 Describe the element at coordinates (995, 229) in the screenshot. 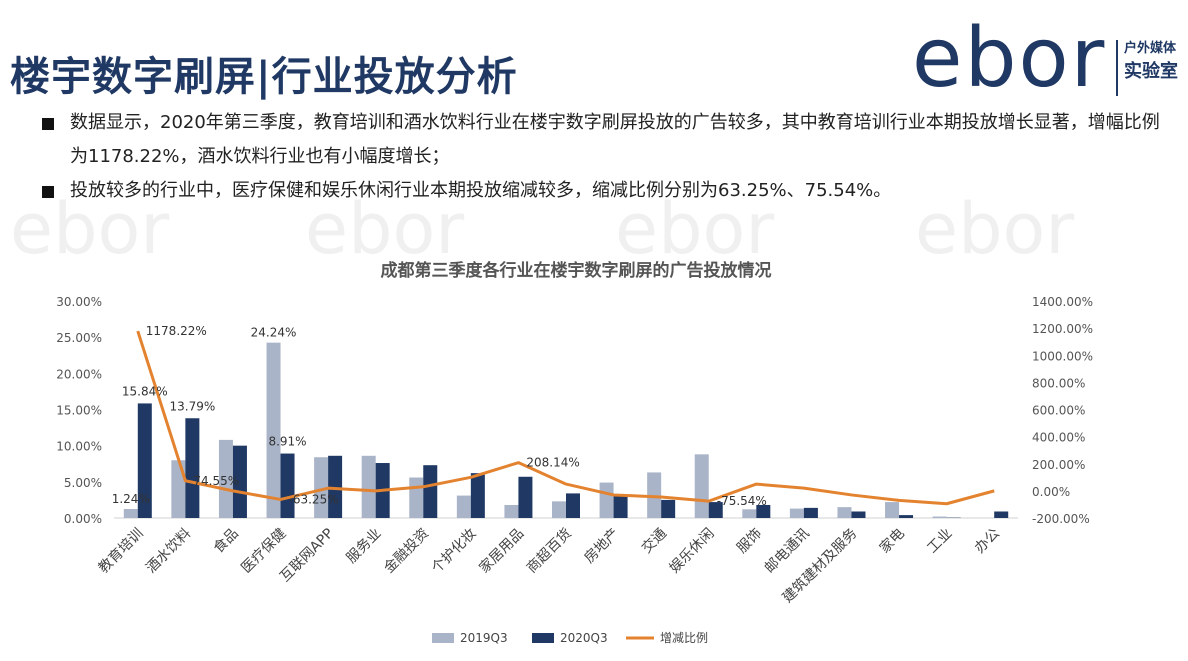

I see `watermark-4: ebor` at that location.